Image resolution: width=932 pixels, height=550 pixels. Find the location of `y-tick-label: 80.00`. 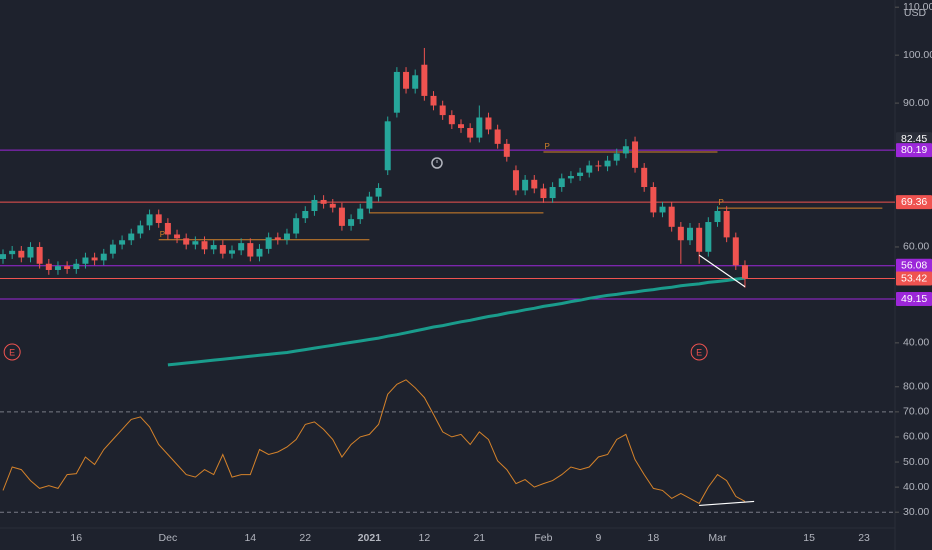

y-tick-label: 80.00 is located at coordinates (916, 387).